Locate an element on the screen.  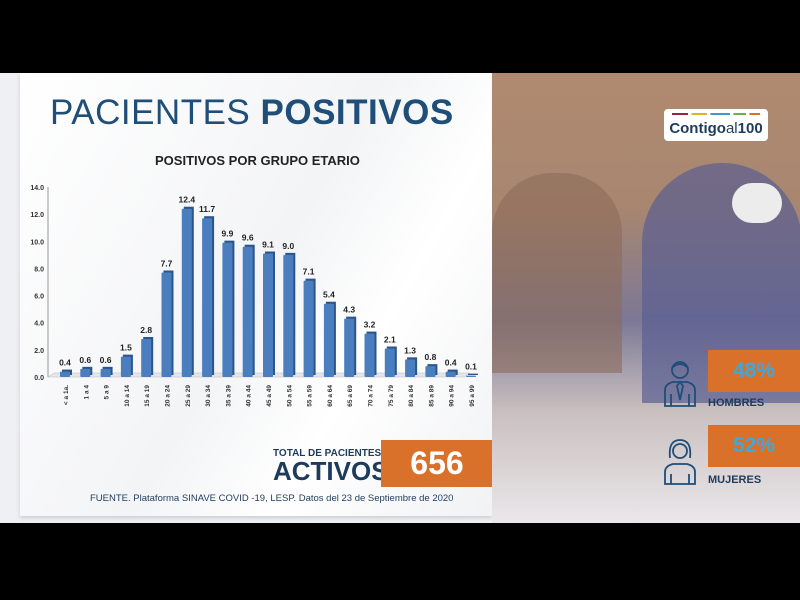
x-tick-label: 50 a 54 is located at coordinates (289, 396).